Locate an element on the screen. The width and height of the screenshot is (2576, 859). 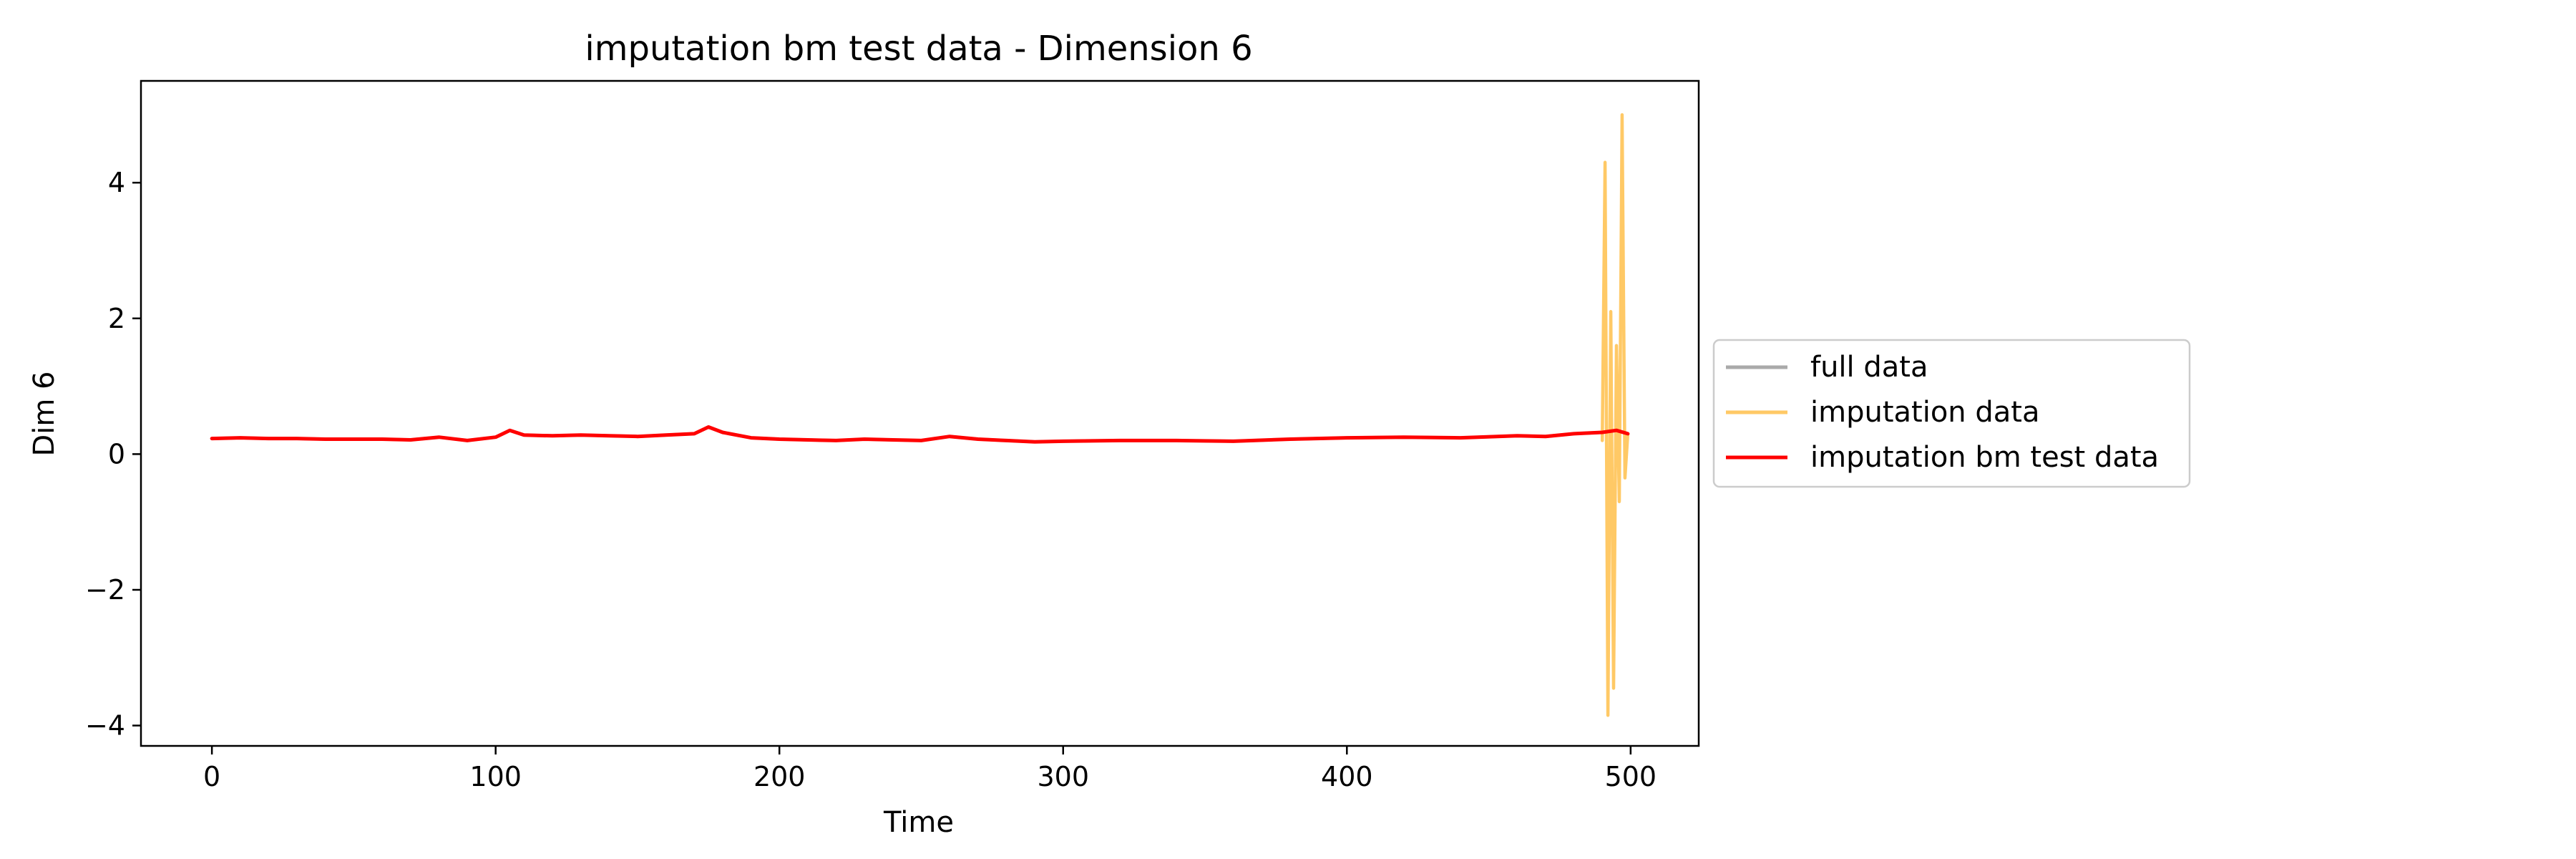
chart-title: imputation bm test data - Dimension 6 is located at coordinates (918, 49).